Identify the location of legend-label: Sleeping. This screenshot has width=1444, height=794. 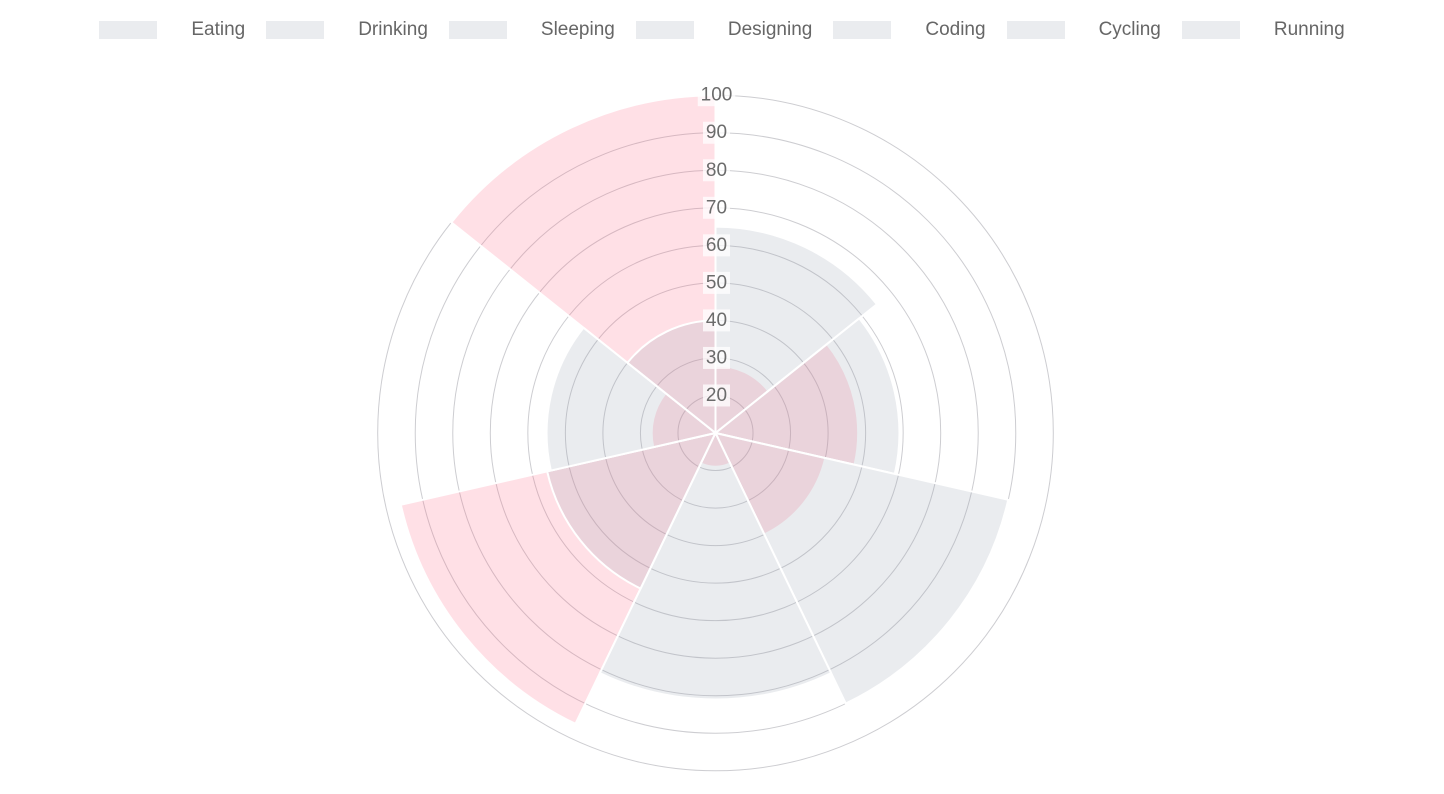
(577, 29).